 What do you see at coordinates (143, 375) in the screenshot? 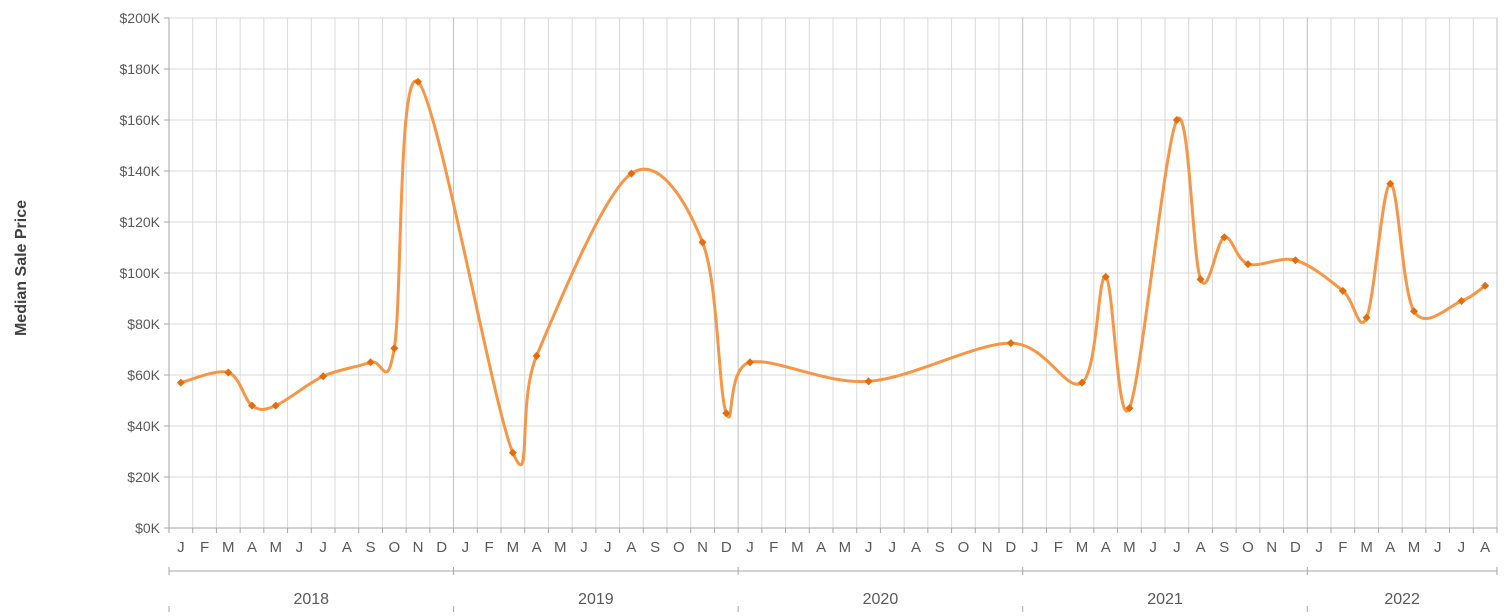
I see `y-tick-label: $60K` at bounding box center [143, 375].